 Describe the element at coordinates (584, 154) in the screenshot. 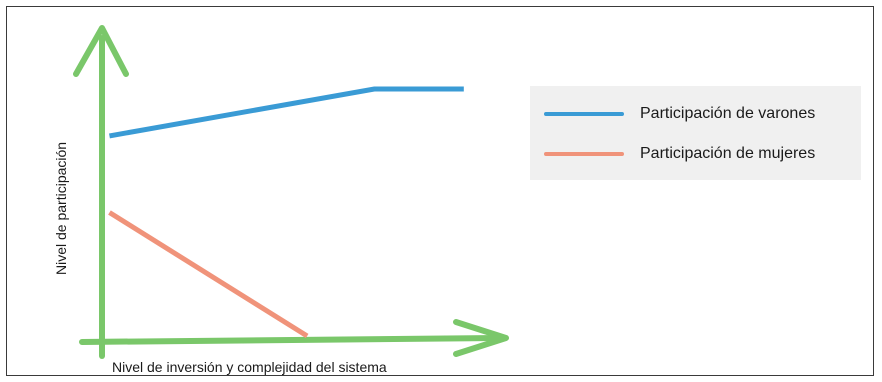

I see `legend-swatch-mujeres` at that location.